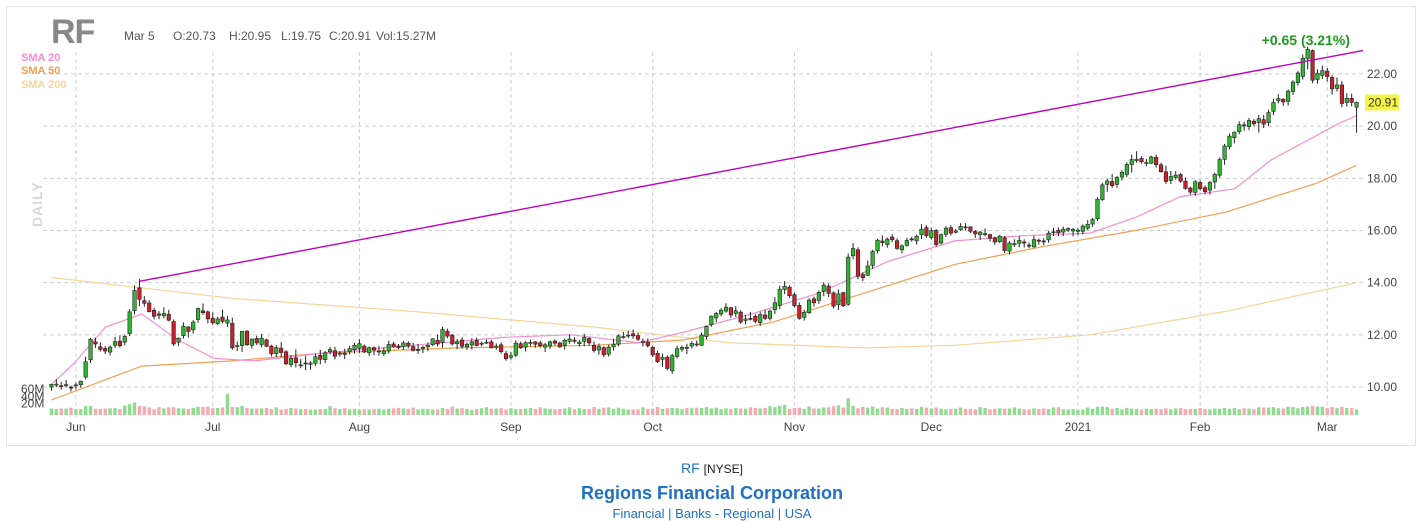  Describe the element at coordinates (73, 32) in the screenshot. I see `ticker-symbol: RF` at that location.